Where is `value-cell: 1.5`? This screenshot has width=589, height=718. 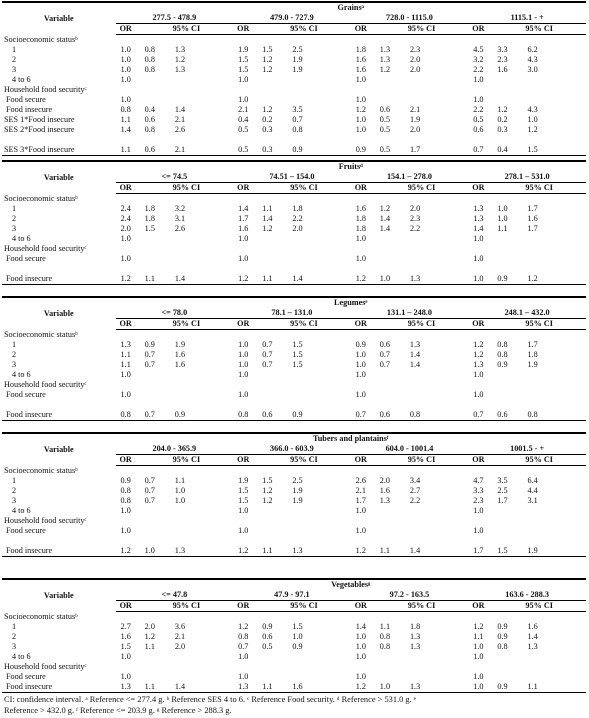 value-cell: 1.5 is located at coordinates (243, 490).